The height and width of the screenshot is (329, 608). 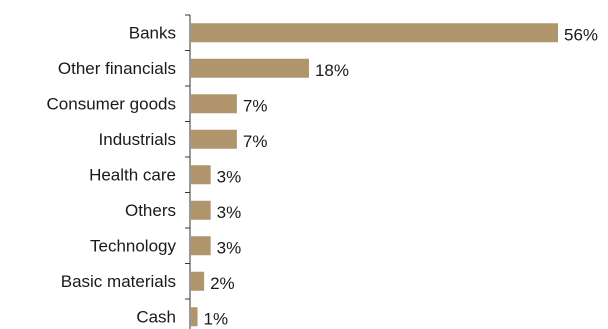 I want to click on category-label: Industrials, so click(x=137, y=139).